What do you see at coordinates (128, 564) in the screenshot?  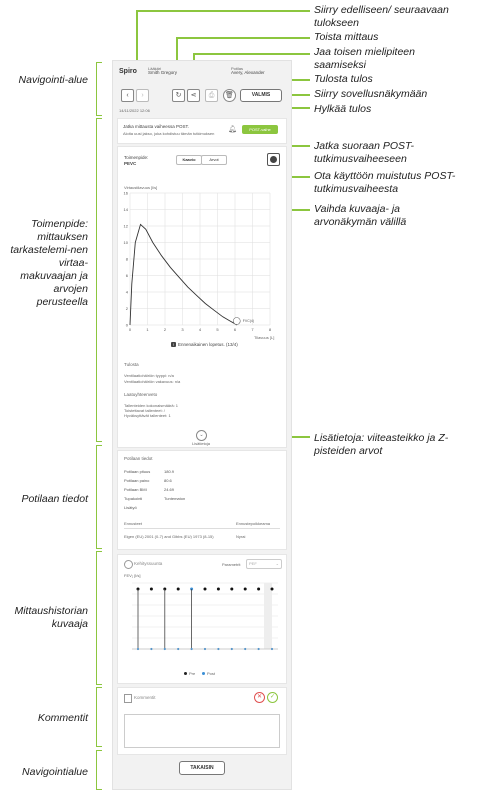 I see `history-clock-icon` at bounding box center [128, 564].